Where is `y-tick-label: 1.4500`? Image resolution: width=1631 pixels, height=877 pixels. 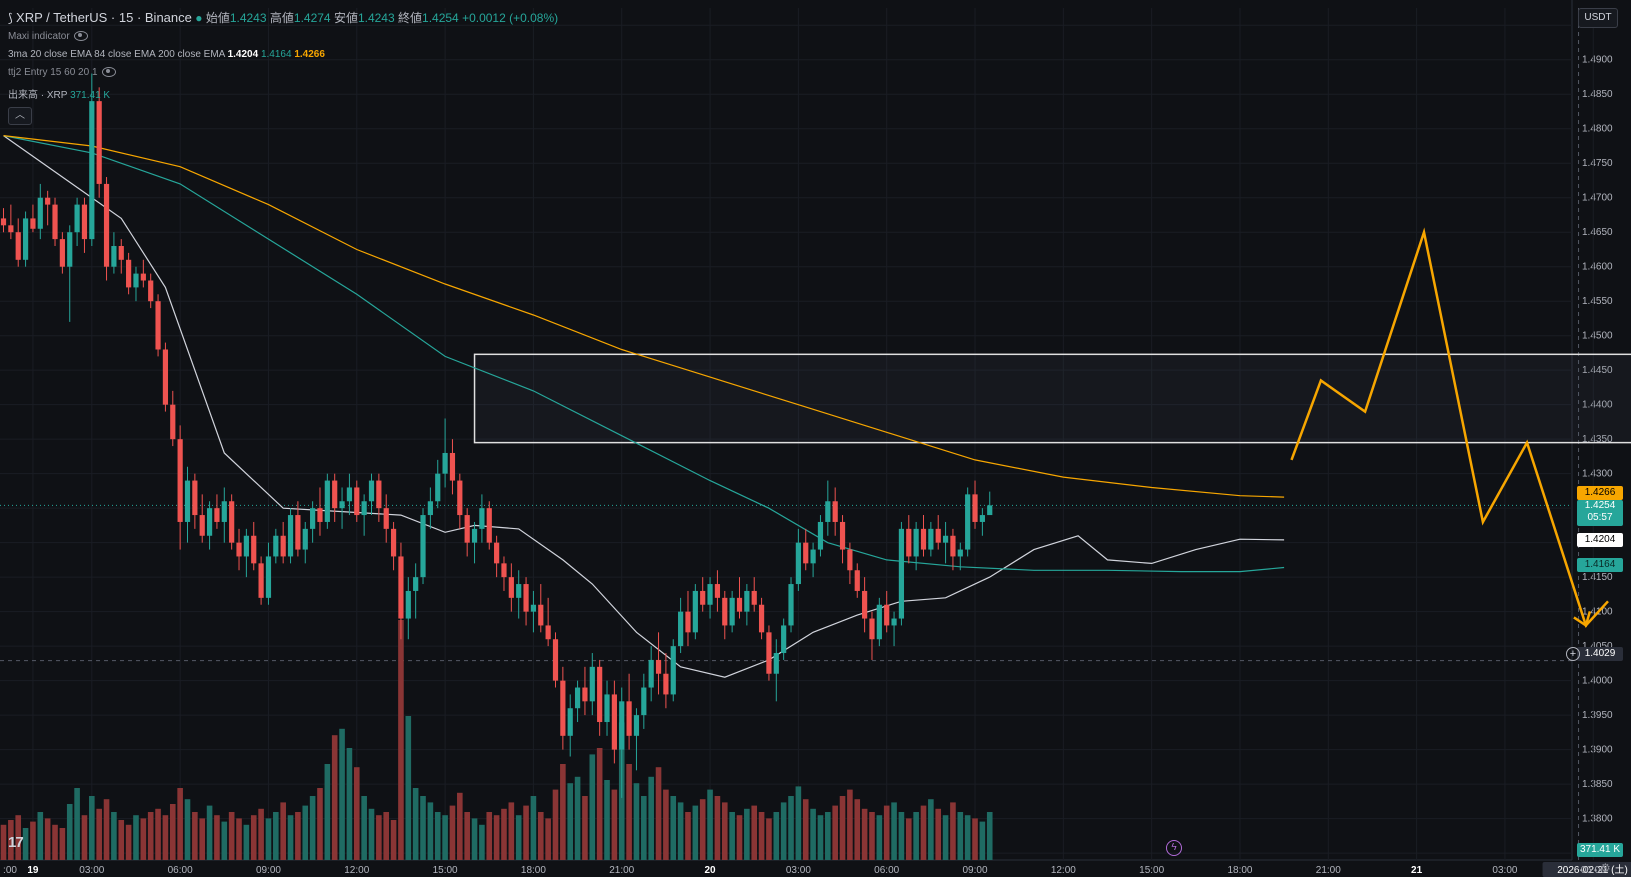
y-tick-label: 1.4500 is located at coordinates (1597, 336).